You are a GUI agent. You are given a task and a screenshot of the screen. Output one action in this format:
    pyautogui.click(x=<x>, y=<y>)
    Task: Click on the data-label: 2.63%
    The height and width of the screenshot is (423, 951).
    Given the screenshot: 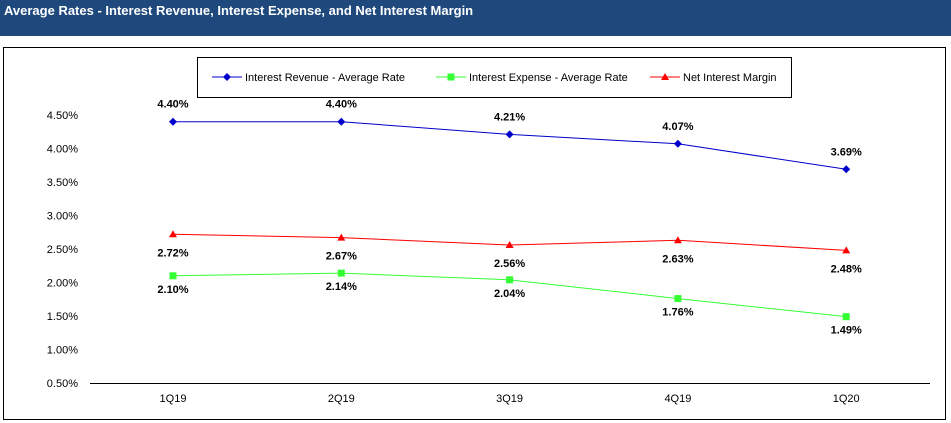 What is the action you would take?
    pyautogui.click(x=677, y=259)
    